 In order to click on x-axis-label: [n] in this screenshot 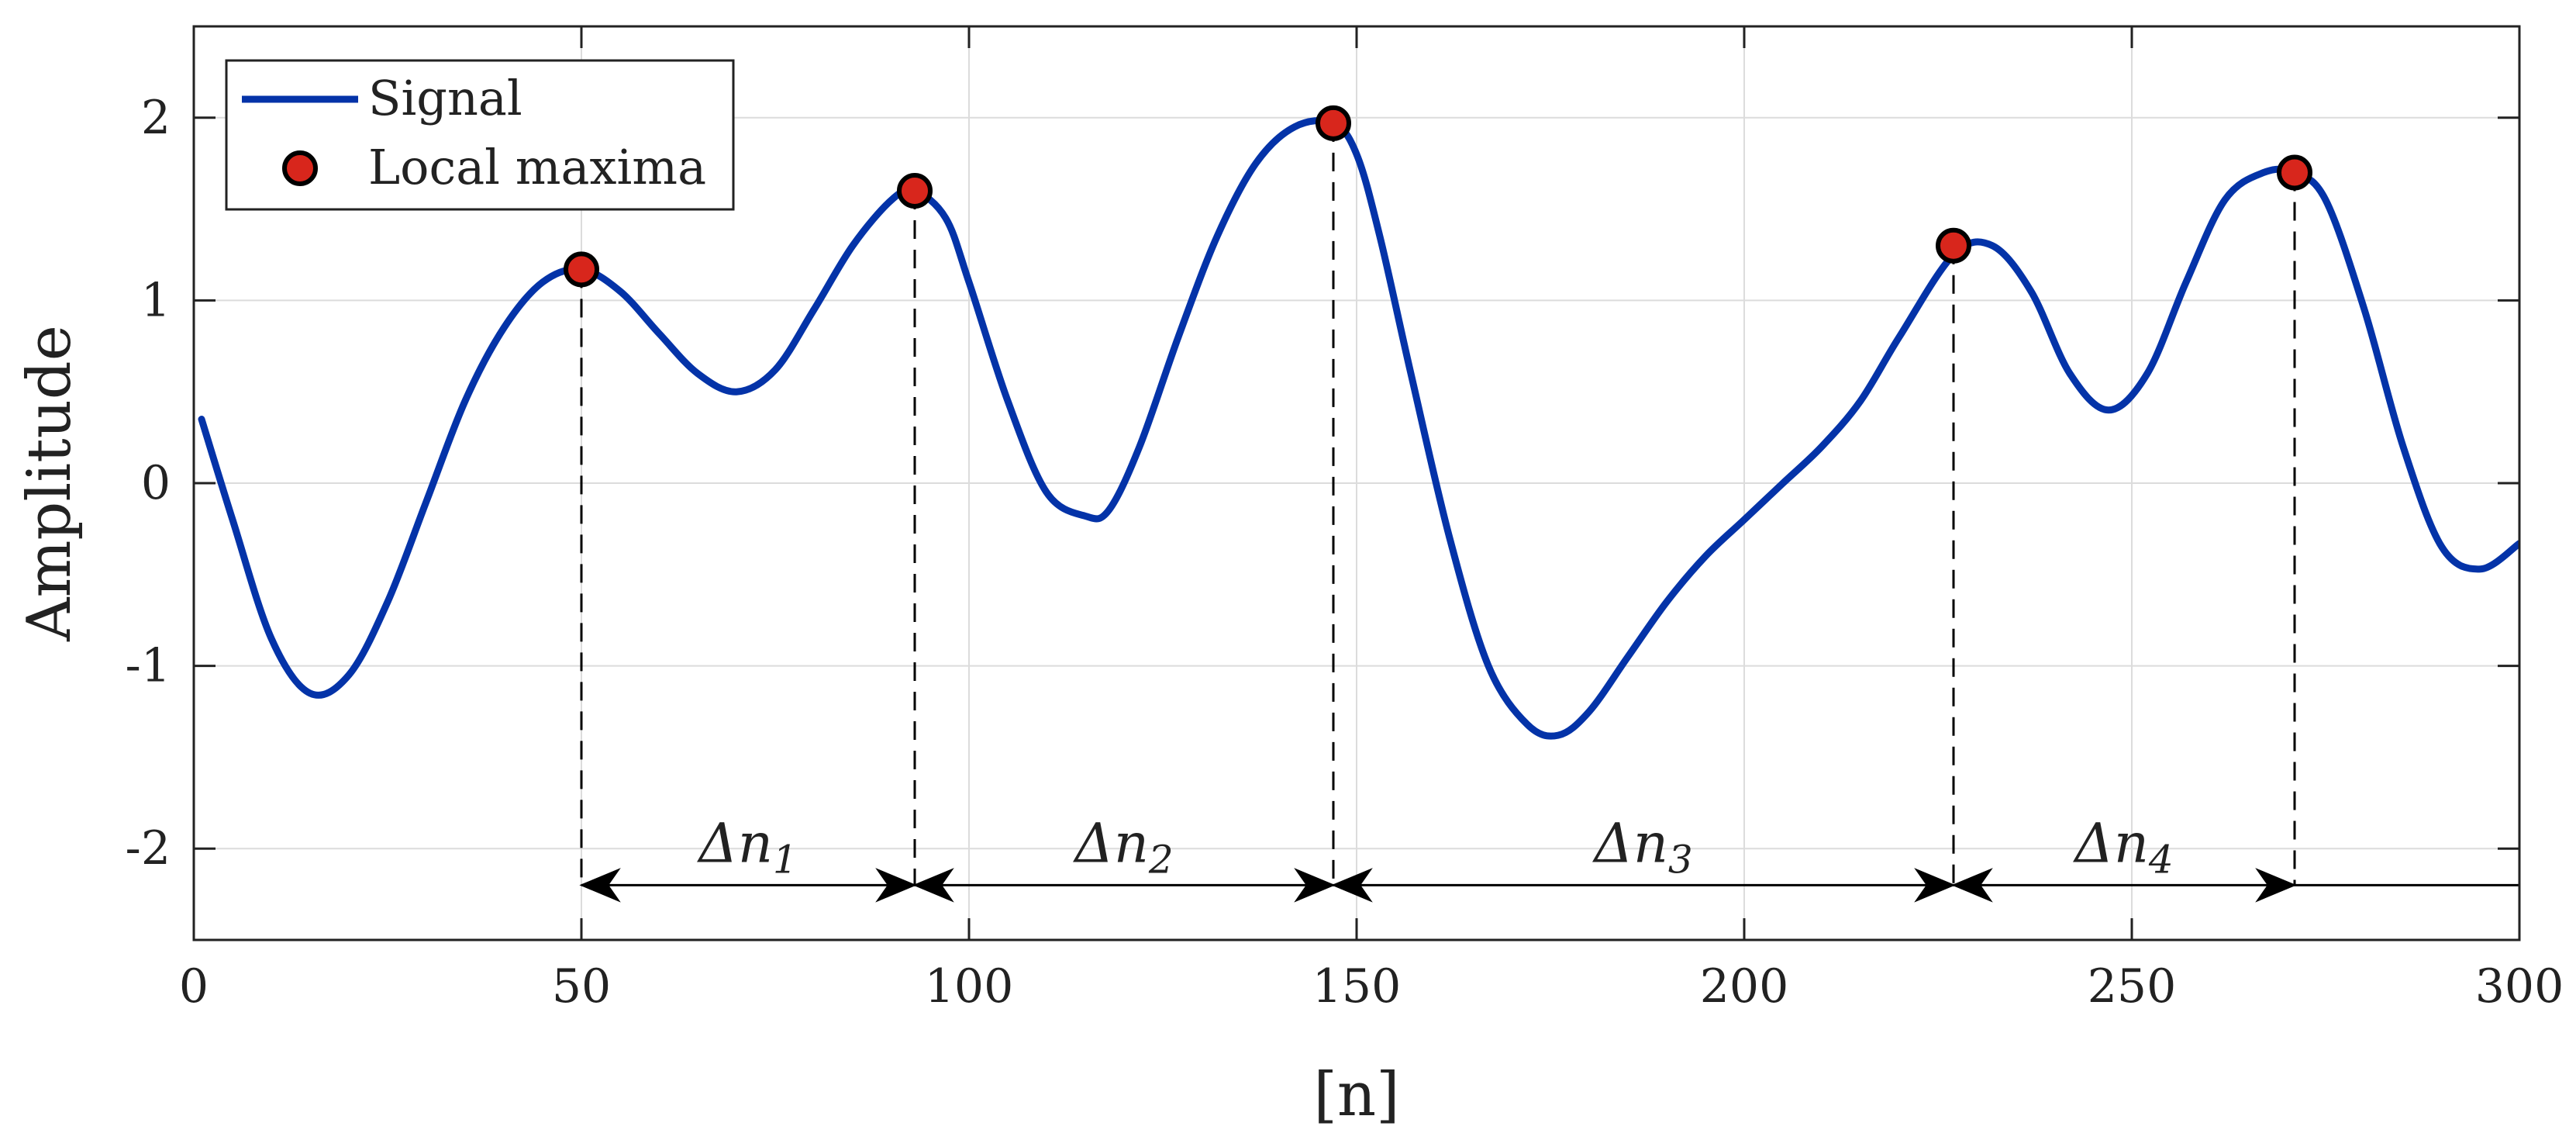, I will do `click(1356, 1095)`.